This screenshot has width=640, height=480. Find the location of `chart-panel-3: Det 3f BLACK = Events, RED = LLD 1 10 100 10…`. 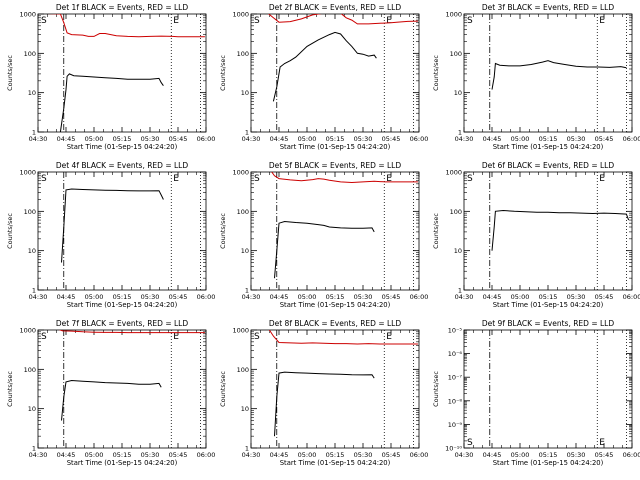

chart-panel-3: Det 3f BLACK = Events, RED = LLD 1 10 100 10… is located at coordinates (536, 77).